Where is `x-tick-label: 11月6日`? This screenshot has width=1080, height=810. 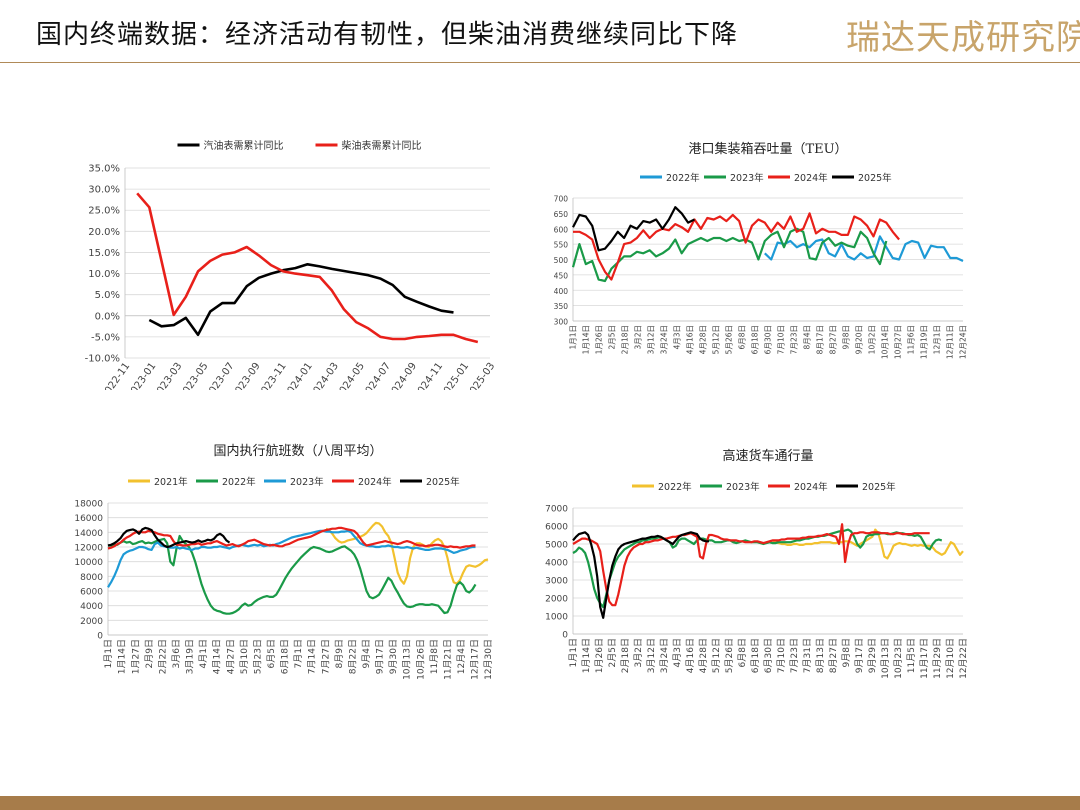 x-tick-label: 11月6日 is located at coordinates (911, 339).